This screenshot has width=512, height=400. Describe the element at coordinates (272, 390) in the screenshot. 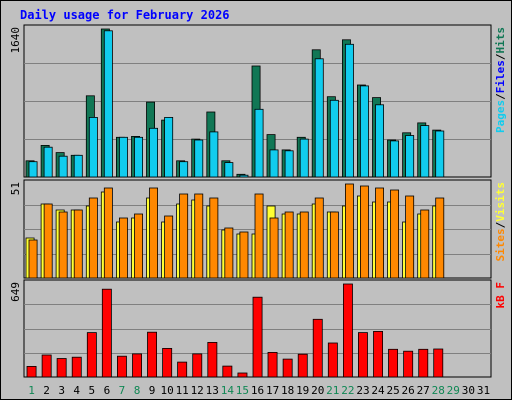

I see `x-tick-label-day-17: 17` at that location.